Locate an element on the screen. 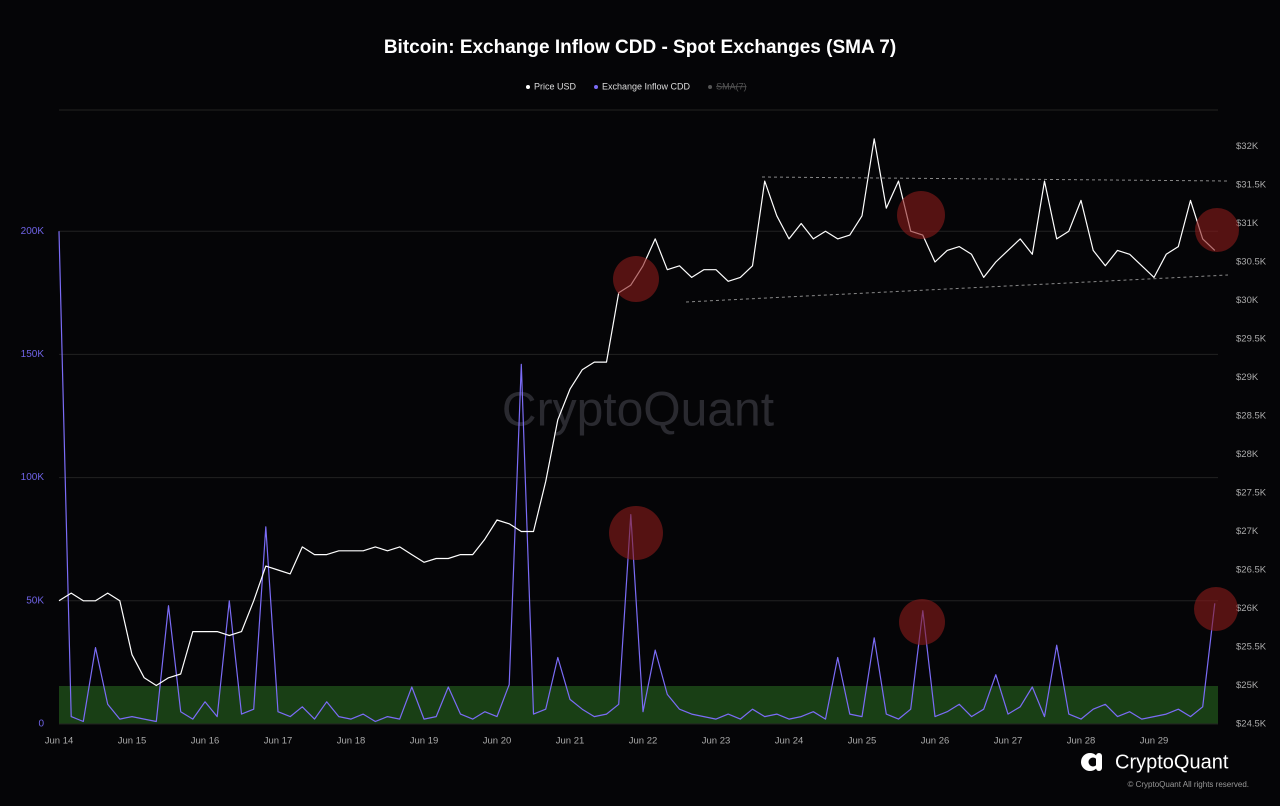  y2-tick-label: $31K is located at coordinates (1247, 223).